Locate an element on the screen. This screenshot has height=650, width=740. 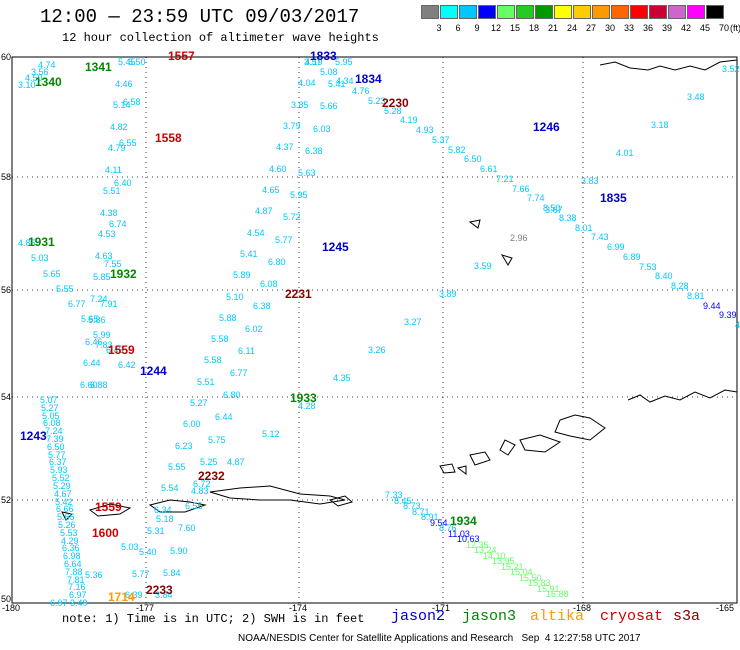
scale-label: 39 is located at coordinates (666, 28).